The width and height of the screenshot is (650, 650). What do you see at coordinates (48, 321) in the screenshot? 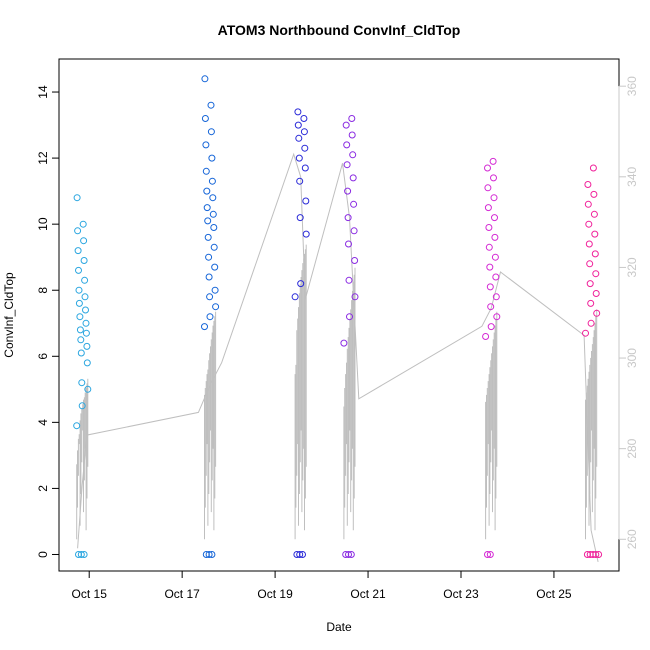
I see `y-axis: 0 2 4 6 8 10 12 14` at bounding box center [48, 321].